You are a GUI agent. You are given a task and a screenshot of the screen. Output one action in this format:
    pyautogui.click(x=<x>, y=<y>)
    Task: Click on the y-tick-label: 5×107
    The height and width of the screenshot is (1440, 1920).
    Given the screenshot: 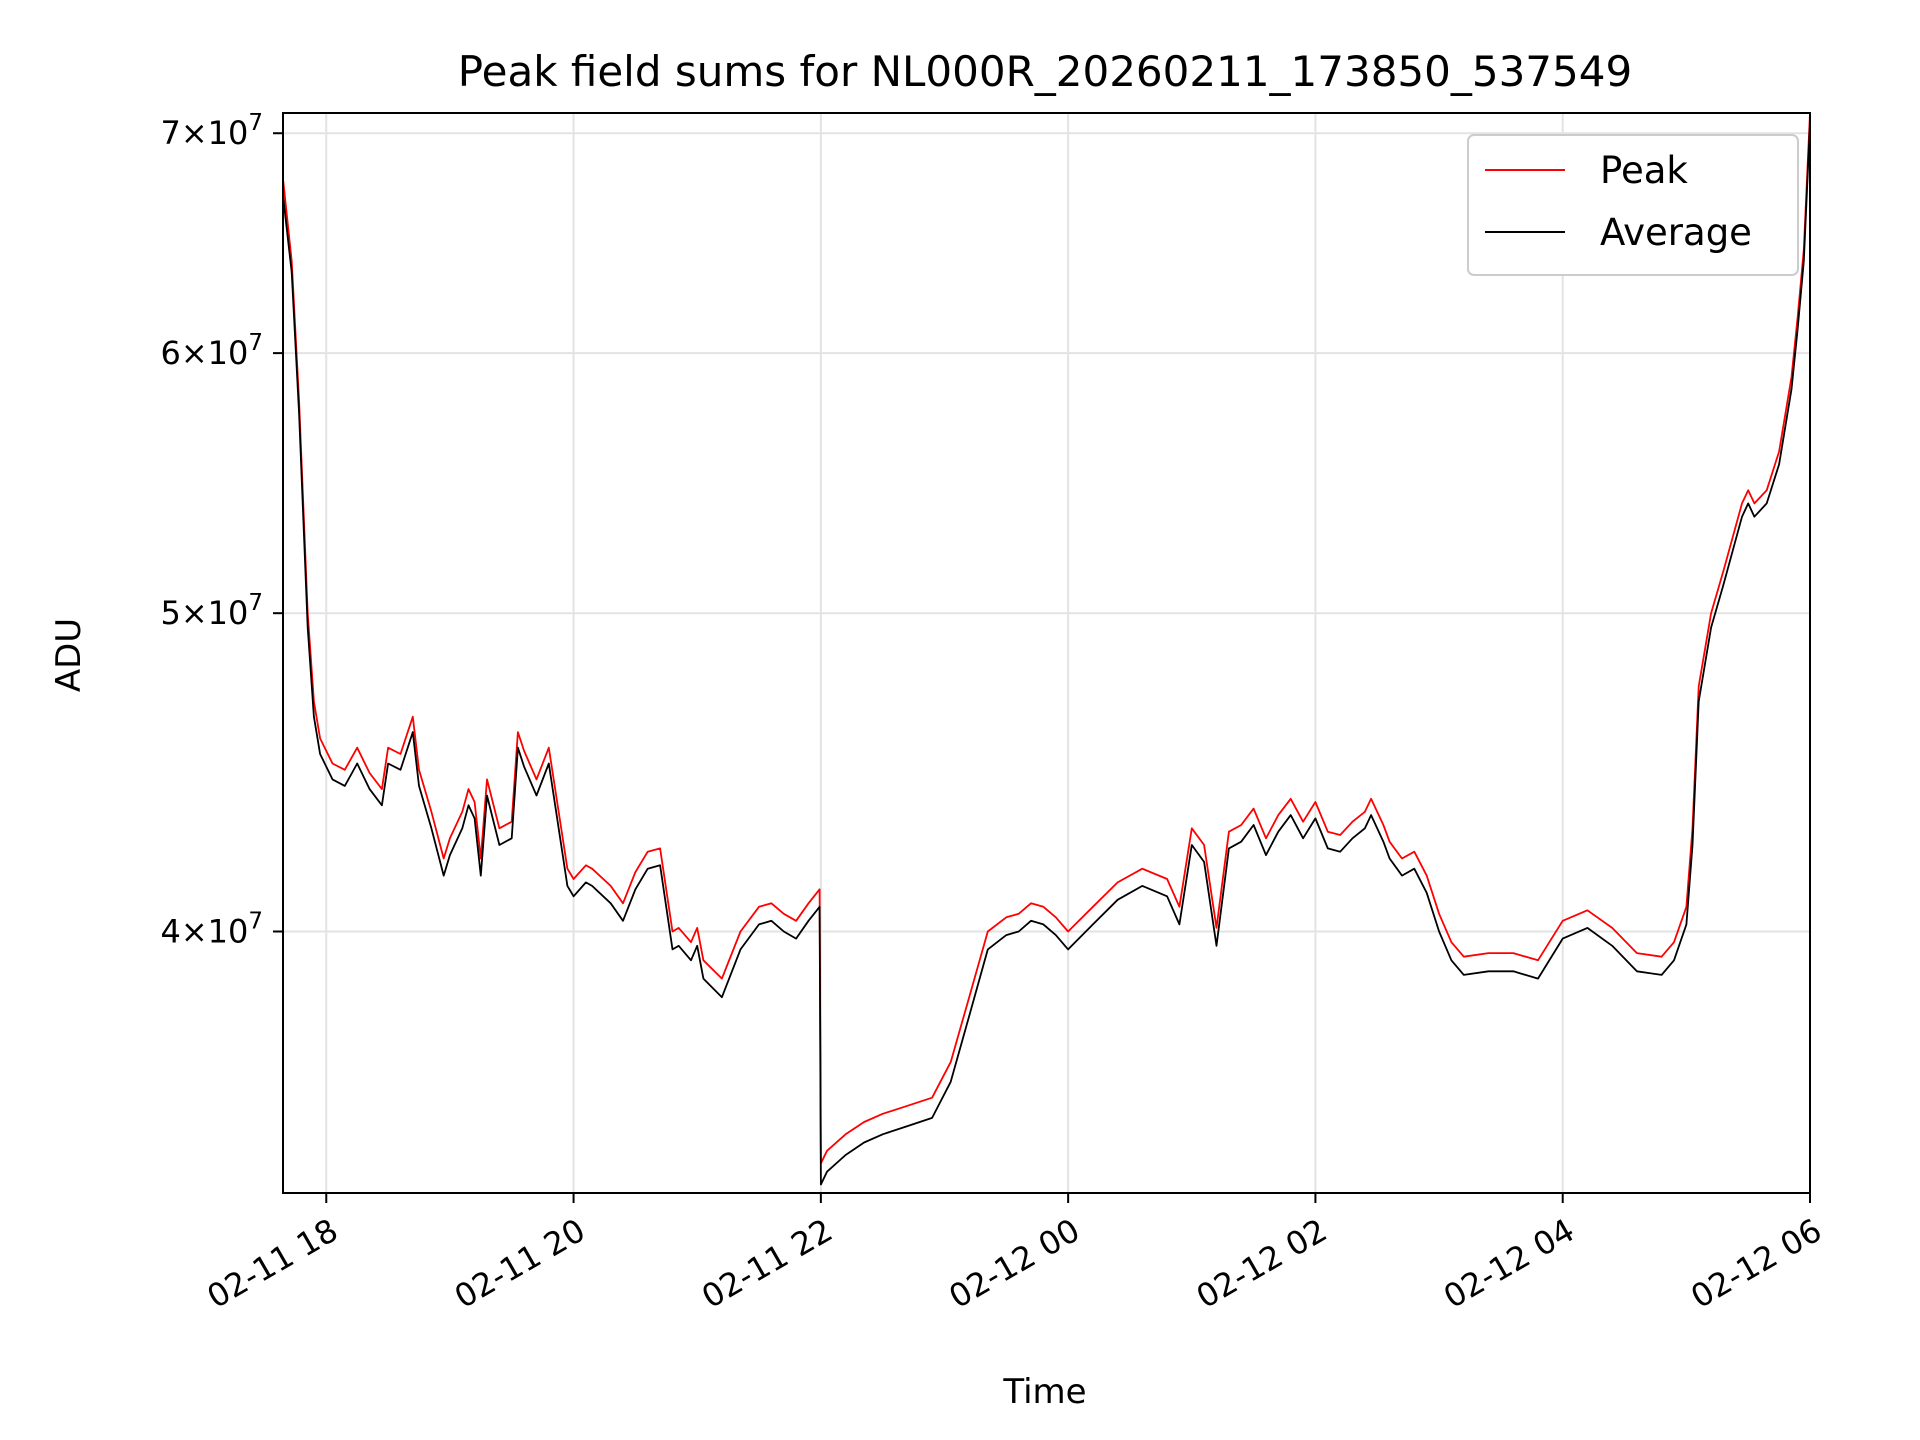 What is the action you would take?
    pyautogui.click(x=211, y=611)
    